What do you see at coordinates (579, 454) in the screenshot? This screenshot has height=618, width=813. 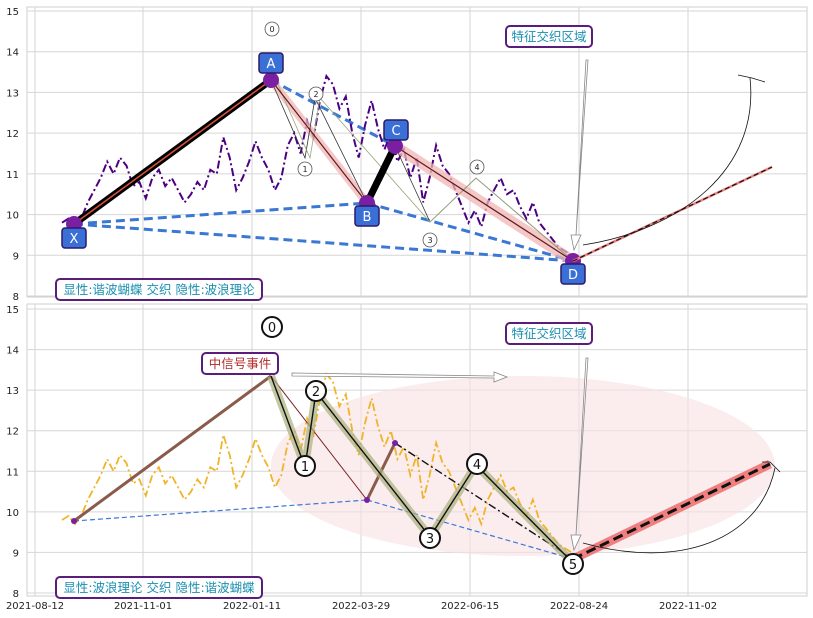 I see `bottom-zone-arrow` at bounding box center [579, 454].